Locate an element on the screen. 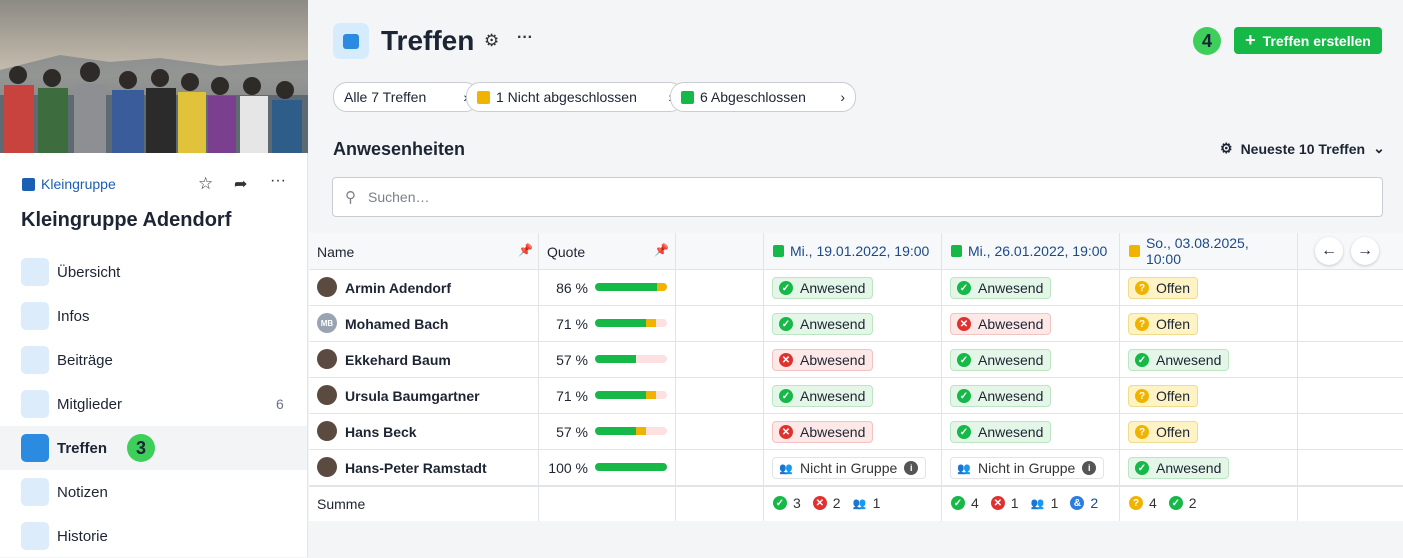  nav-label: Übersicht is located at coordinates (89, 272).